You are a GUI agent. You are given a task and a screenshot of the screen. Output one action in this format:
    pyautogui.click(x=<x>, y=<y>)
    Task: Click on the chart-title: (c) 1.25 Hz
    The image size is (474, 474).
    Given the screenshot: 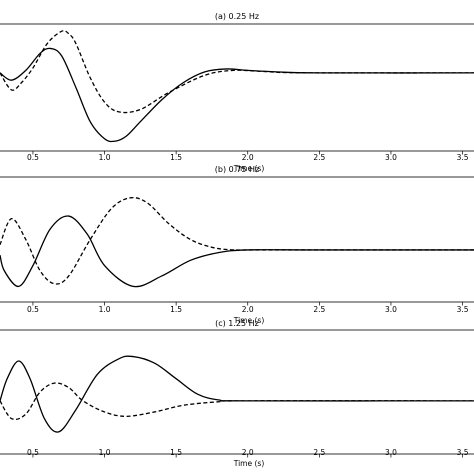 What is the action you would take?
    pyautogui.click(x=237, y=323)
    